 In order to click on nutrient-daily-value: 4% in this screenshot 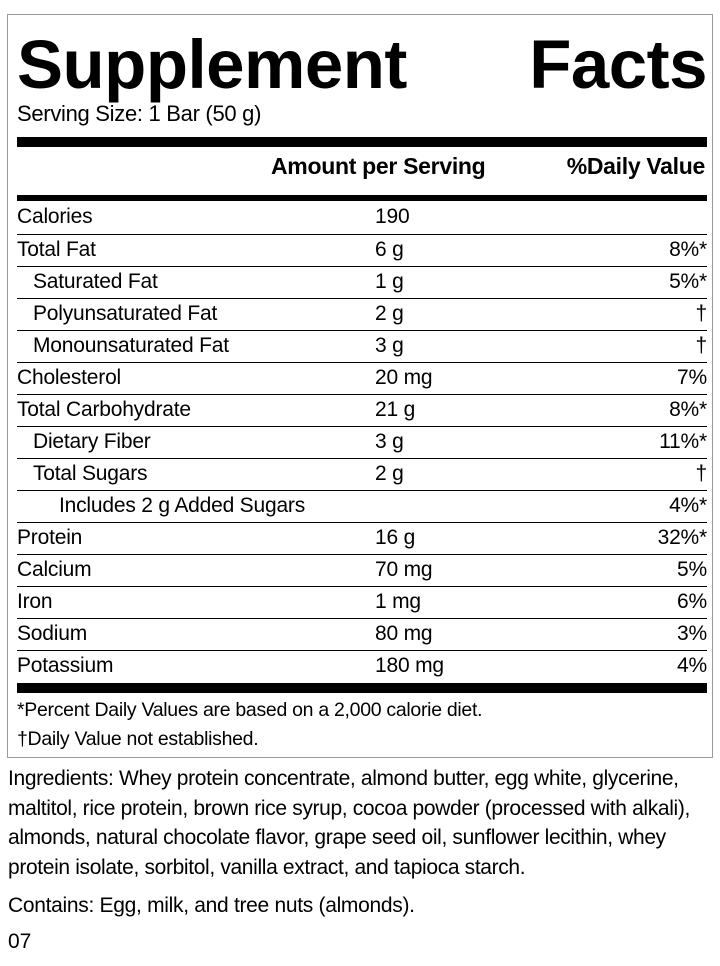, I will do `click(692, 665)`.